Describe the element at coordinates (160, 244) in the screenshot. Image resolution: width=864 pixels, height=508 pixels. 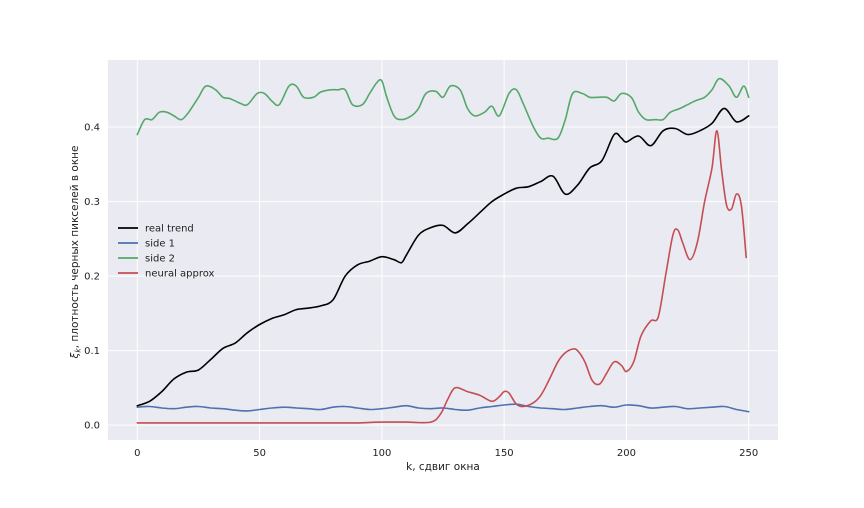
I see `legend-label: side 1` at that location.